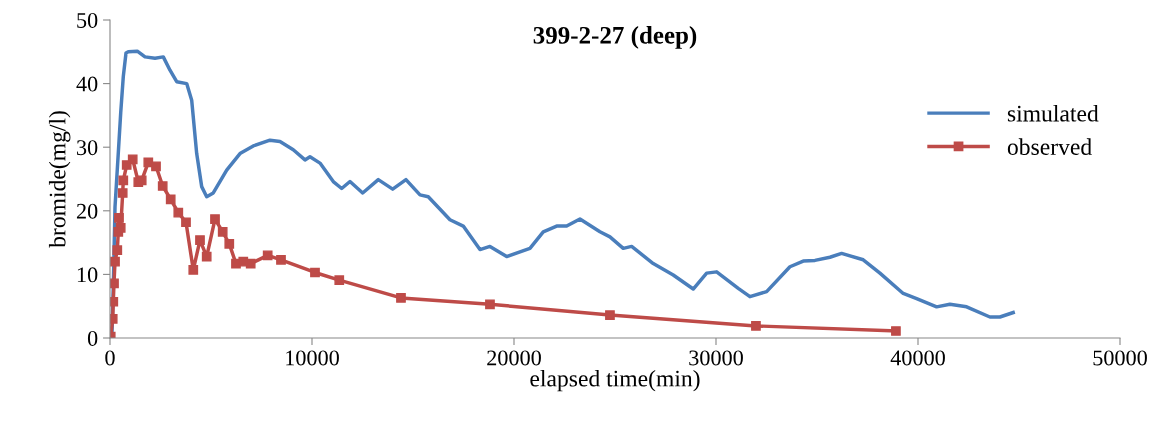  Describe the element at coordinates (514, 358) in the screenshot. I see `x-tick-label: 20000` at that location.